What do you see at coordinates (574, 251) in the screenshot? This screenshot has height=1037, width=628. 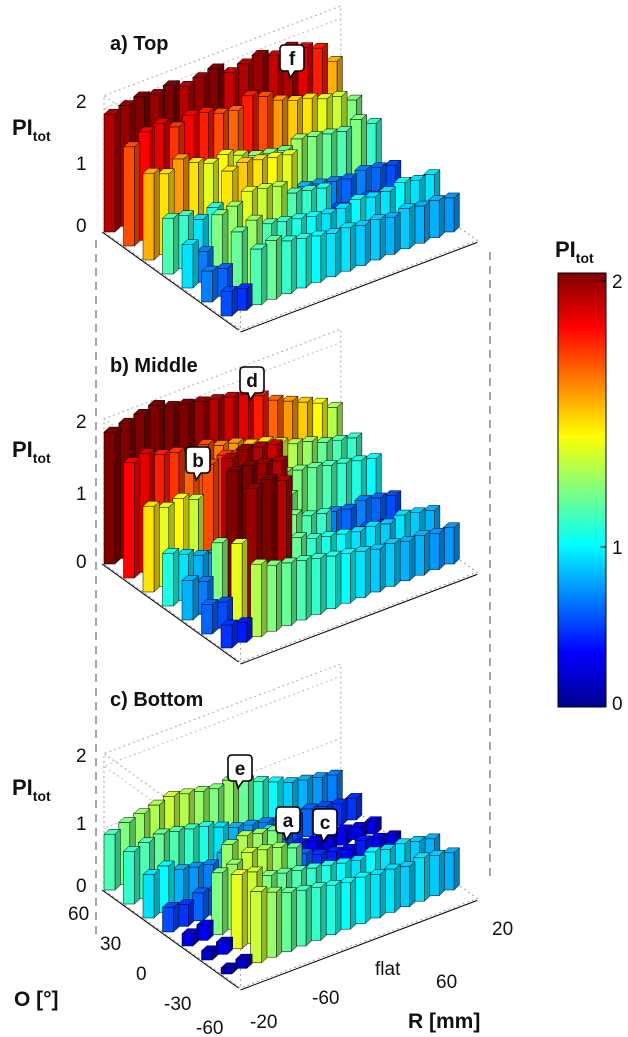 I see `colorbar-label: PItot` at bounding box center [574, 251].